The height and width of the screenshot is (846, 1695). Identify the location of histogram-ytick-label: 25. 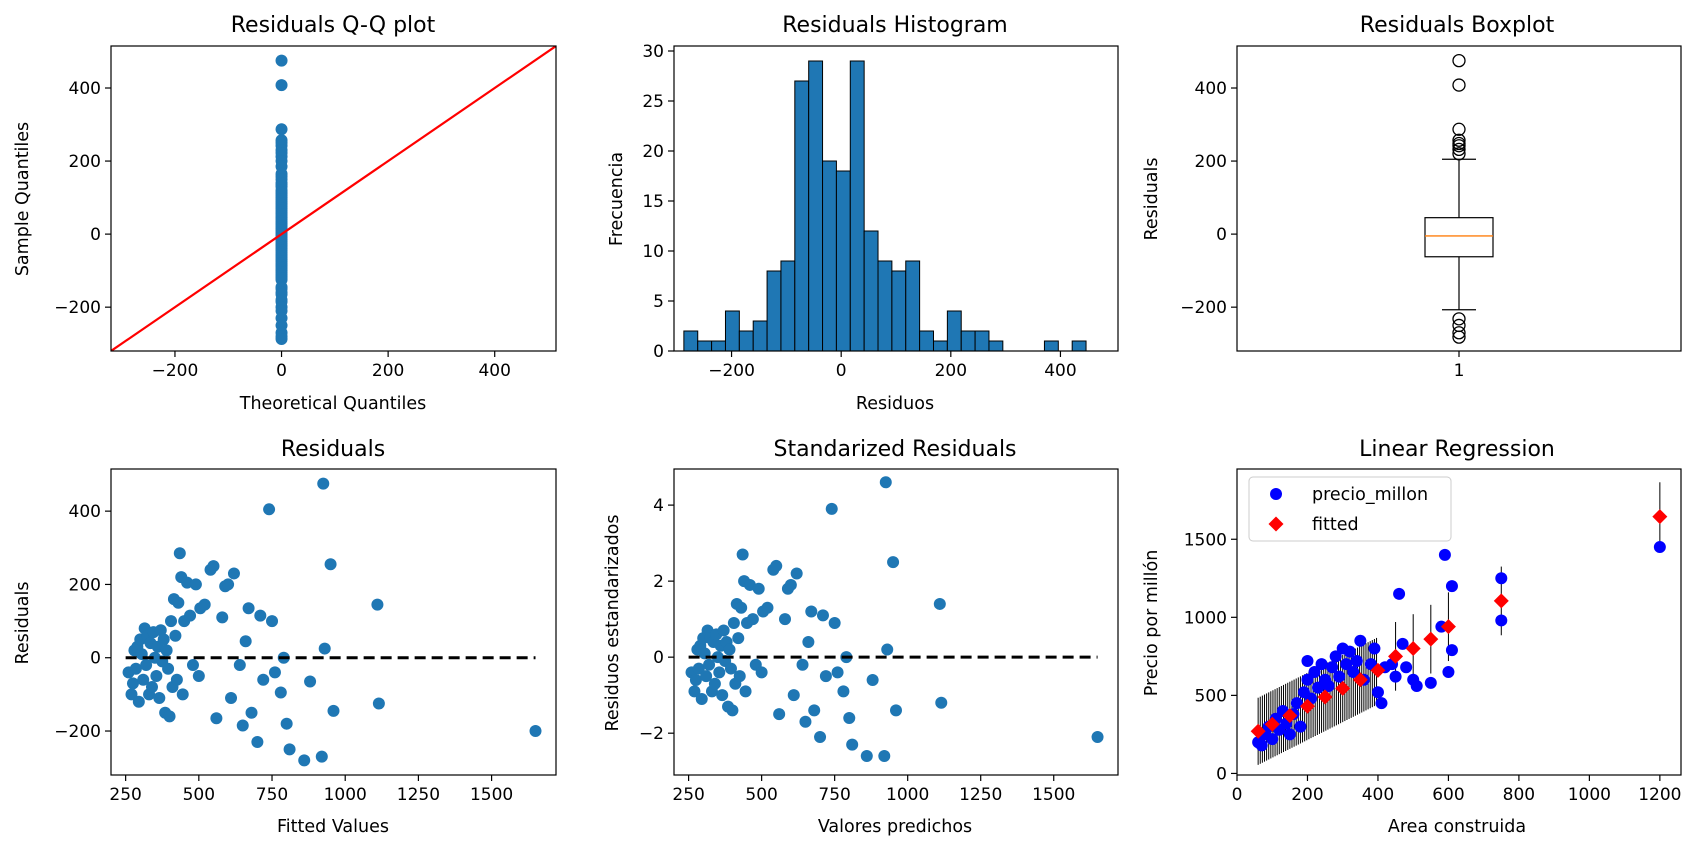
(653, 102).